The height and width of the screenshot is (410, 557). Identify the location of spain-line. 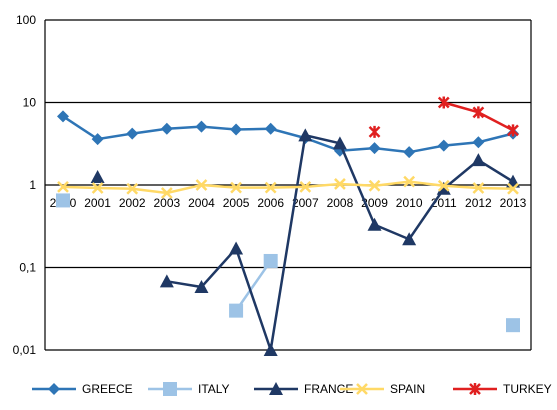
(288, 187).